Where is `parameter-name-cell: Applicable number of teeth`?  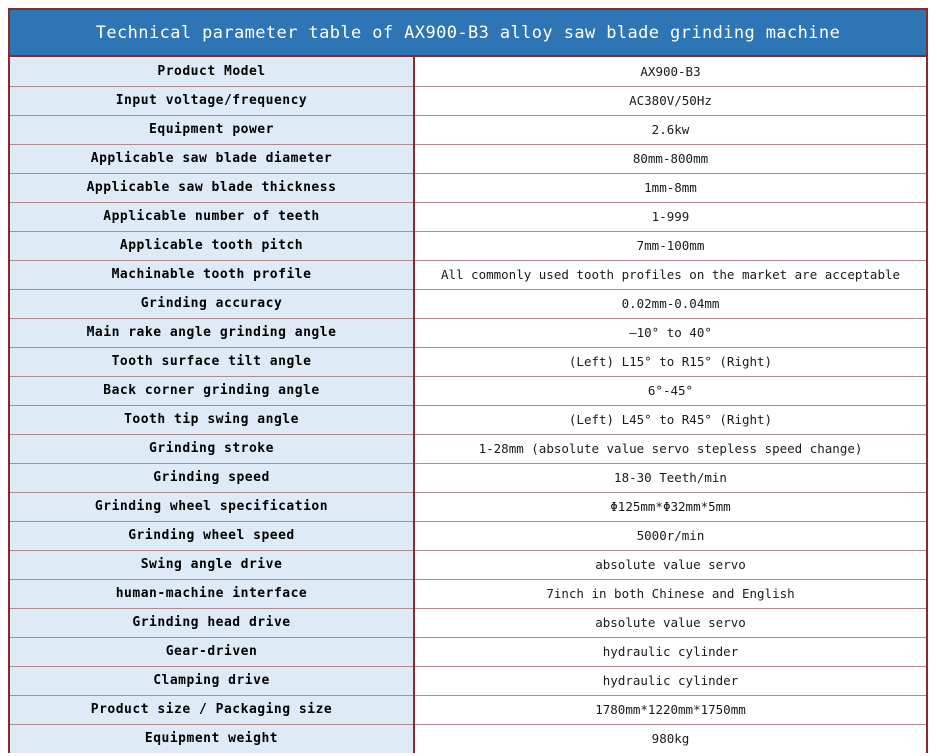
parameter-name-cell: Applicable number of teeth is located at coordinates (212, 217).